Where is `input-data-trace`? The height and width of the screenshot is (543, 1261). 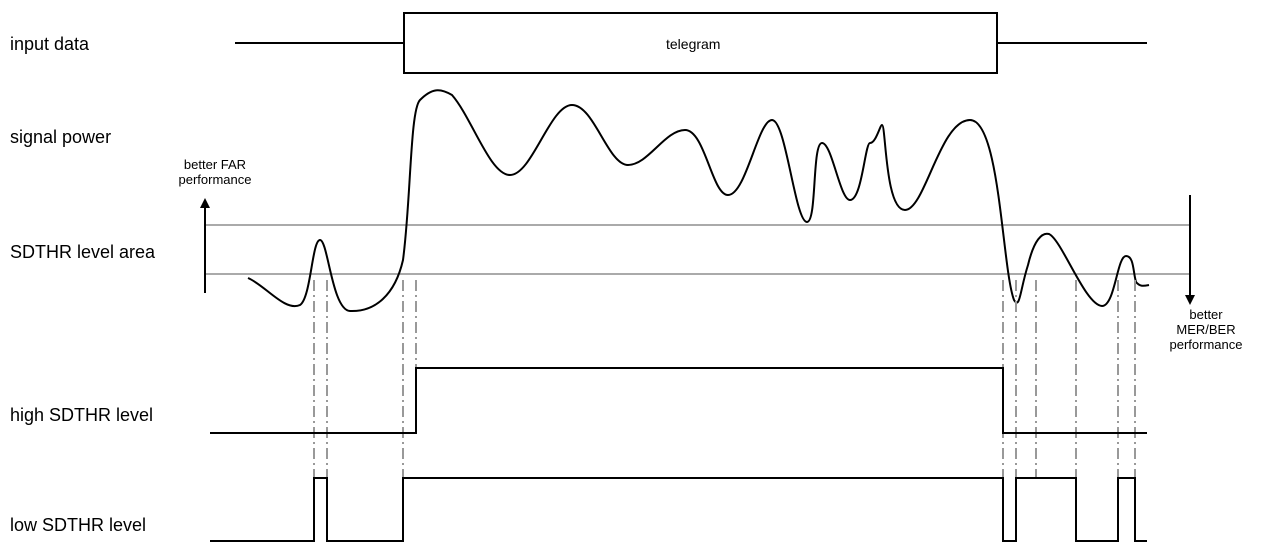
input-data-trace is located at coordinates (691, 43).